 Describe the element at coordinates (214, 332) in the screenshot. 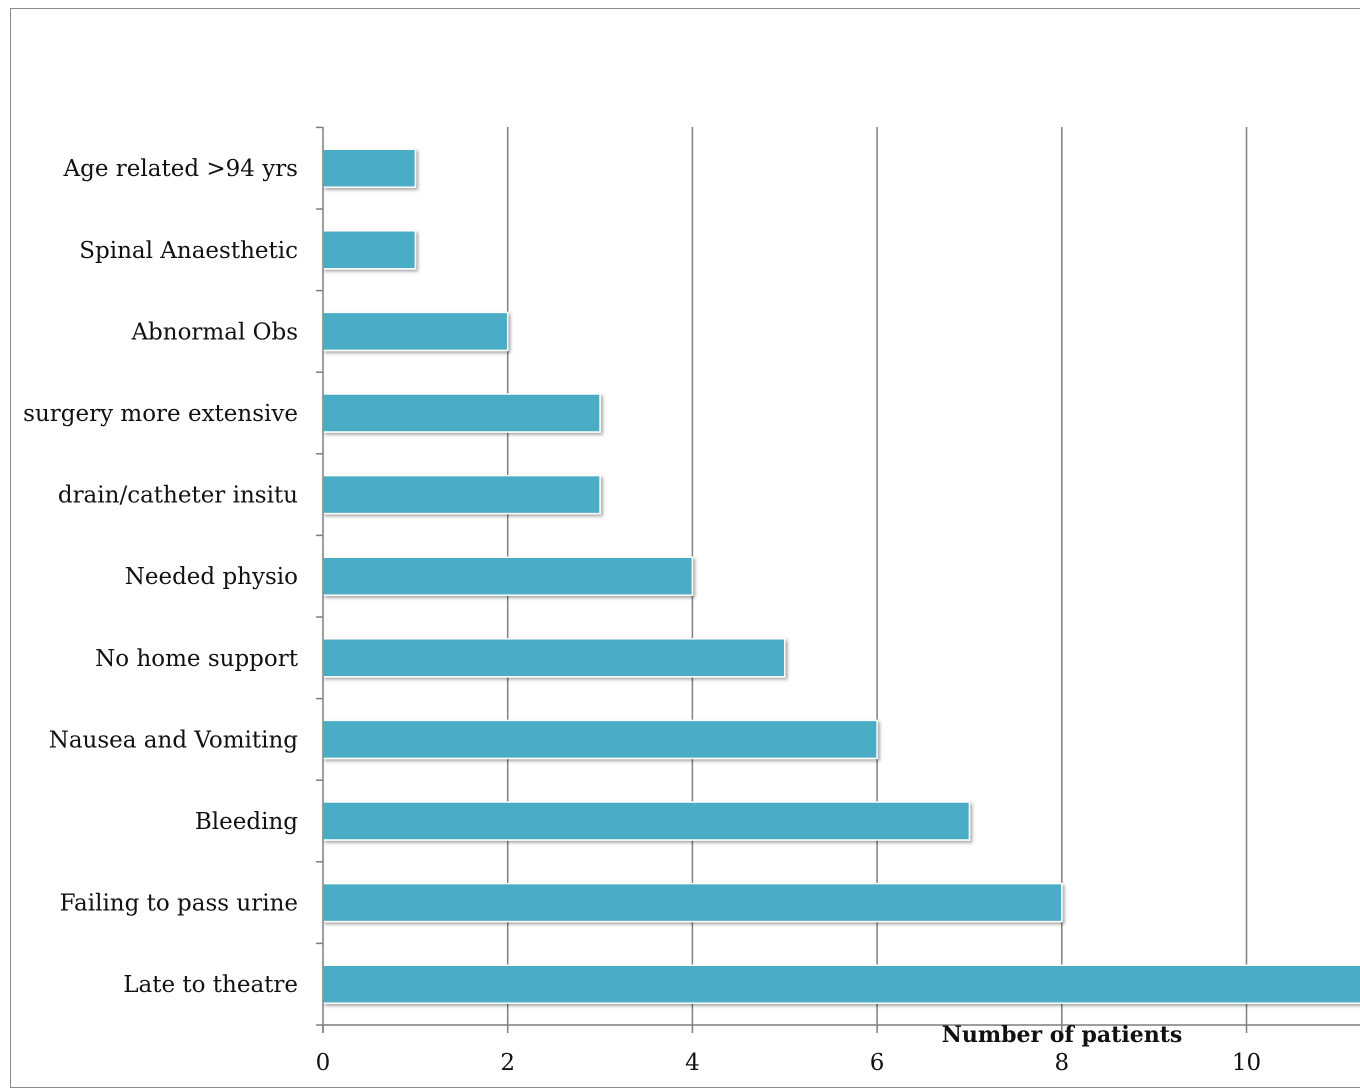

I see `category-label: Abnormal Obs` at that location.